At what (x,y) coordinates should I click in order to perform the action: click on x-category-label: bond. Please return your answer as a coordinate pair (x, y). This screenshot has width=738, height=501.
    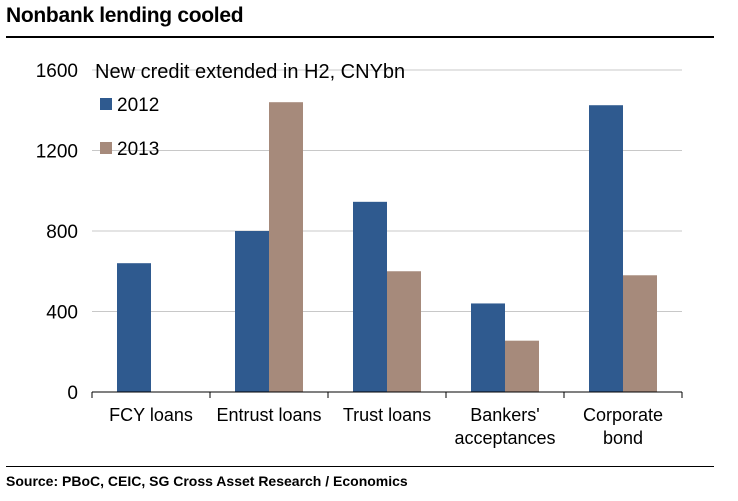
    Looking at the image, I should click on (623, 438).